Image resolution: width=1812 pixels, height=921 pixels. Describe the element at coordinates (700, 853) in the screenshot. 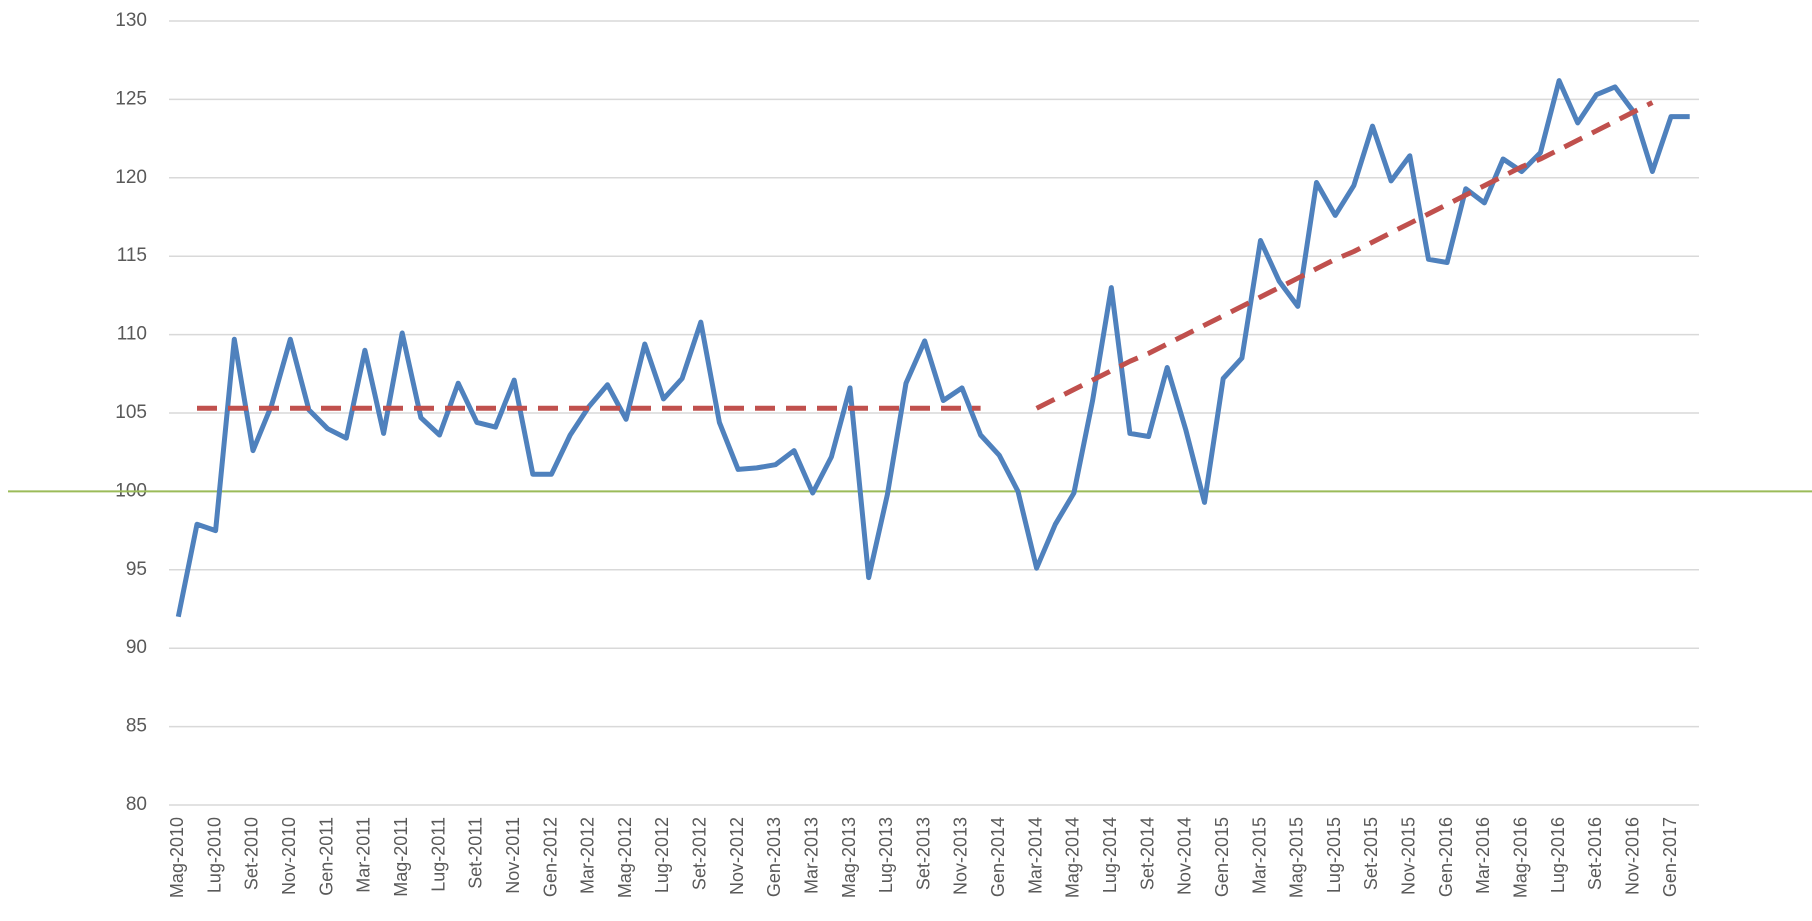

I see `x-tick-label: Set-2012` at that location.